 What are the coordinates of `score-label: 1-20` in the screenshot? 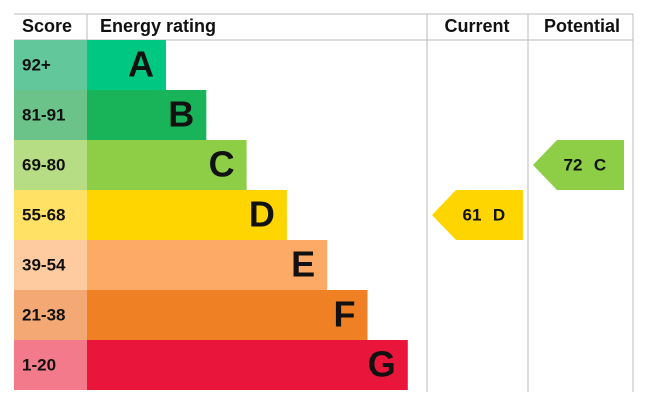 It's located at (39, 364).